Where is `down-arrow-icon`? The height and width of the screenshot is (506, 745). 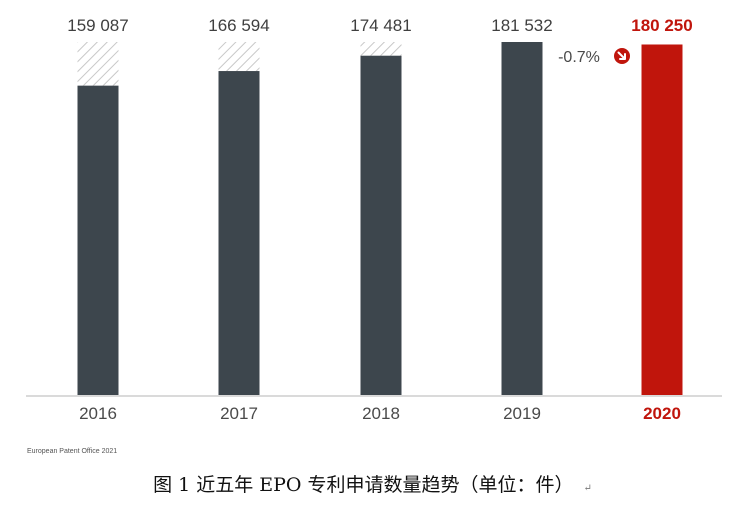
down-arrow-icon is located at coordinates (622, 56).